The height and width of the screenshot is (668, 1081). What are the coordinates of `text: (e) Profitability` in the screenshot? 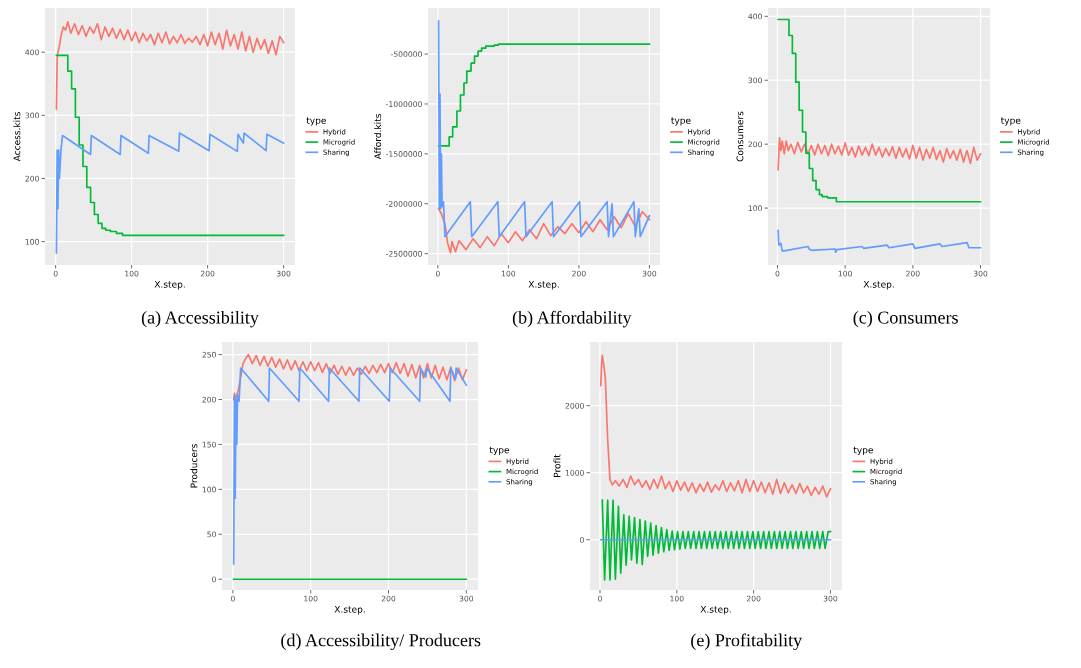 It's located at (747, 642).